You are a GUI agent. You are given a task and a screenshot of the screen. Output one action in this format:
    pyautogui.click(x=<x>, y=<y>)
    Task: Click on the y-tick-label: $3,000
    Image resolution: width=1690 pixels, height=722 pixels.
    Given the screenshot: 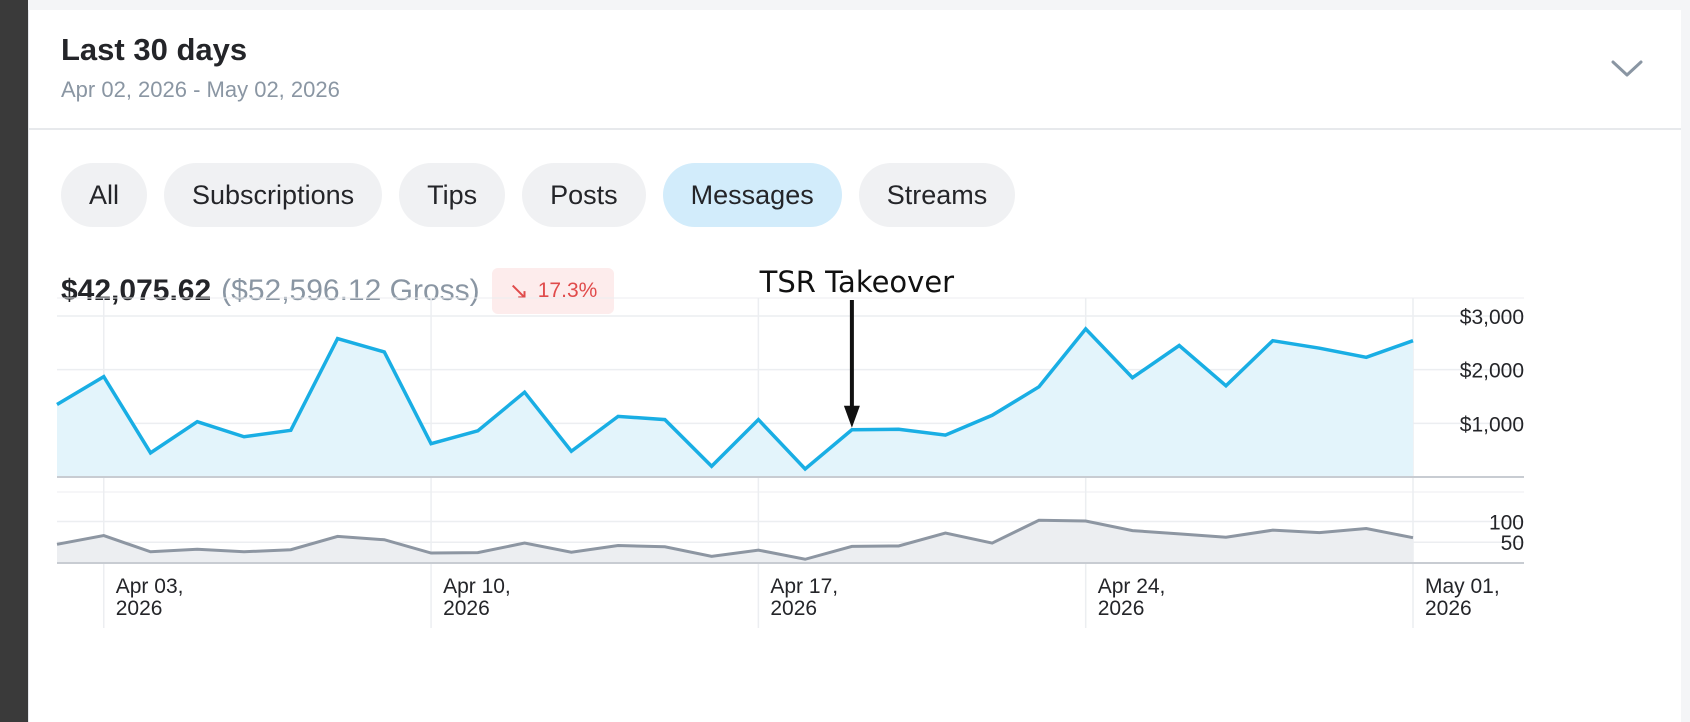 What is the action you would take?
    pyautogui.click(x=1492, y=317)
    